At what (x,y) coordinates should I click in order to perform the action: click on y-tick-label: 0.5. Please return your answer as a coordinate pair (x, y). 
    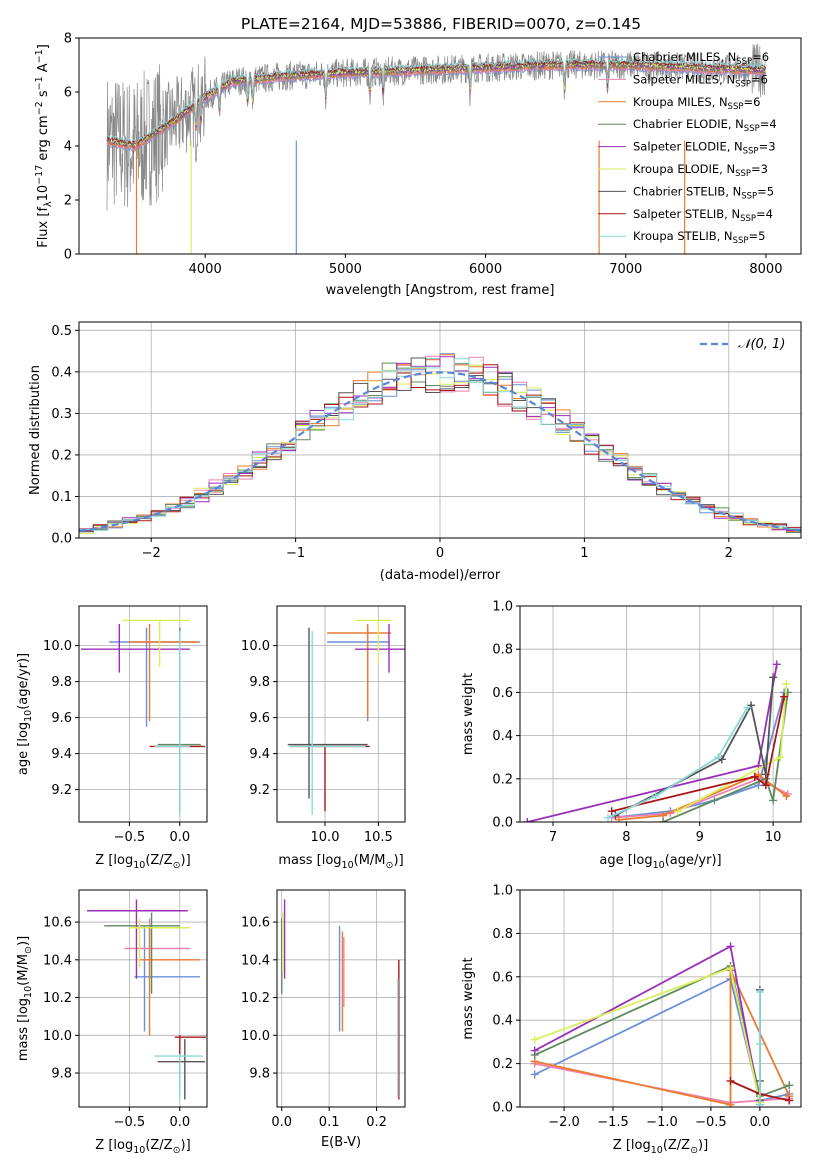
    Looking at the image, I should click on (61, 331).